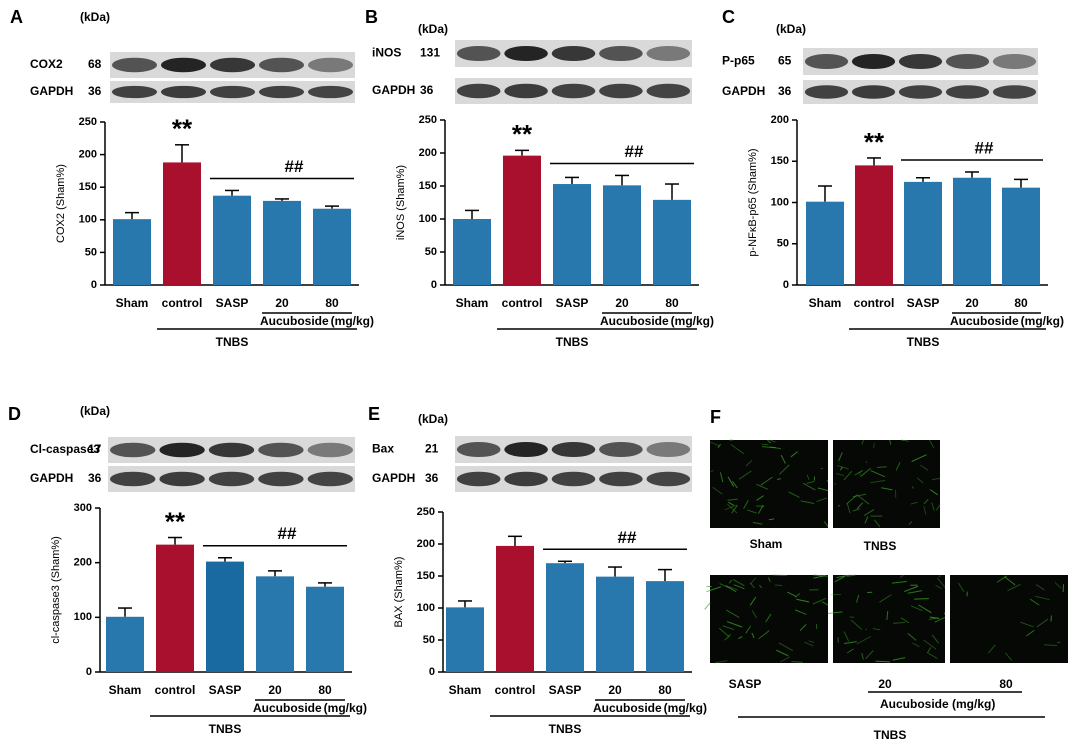 Image resolution: width=1072 pixels, height=746 pixels. I want to click on micrograph, so click(886, 484).